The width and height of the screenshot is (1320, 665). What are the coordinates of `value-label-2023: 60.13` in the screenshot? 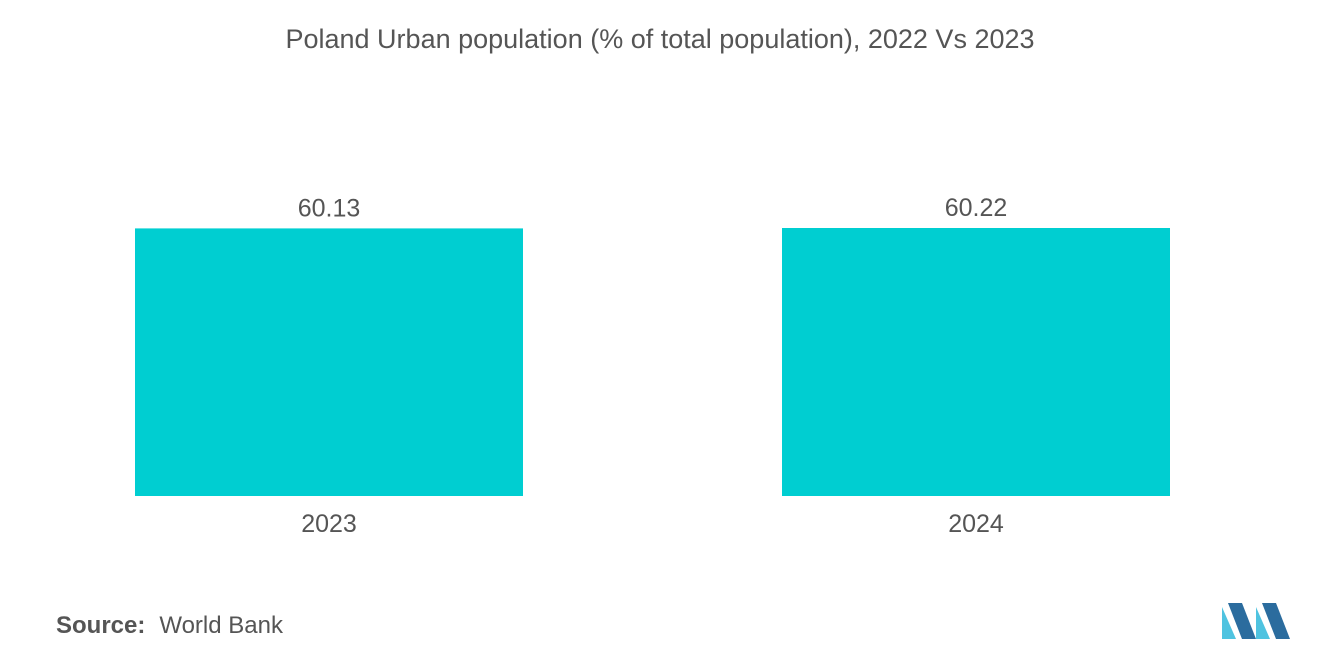 It's located at (329, 208).